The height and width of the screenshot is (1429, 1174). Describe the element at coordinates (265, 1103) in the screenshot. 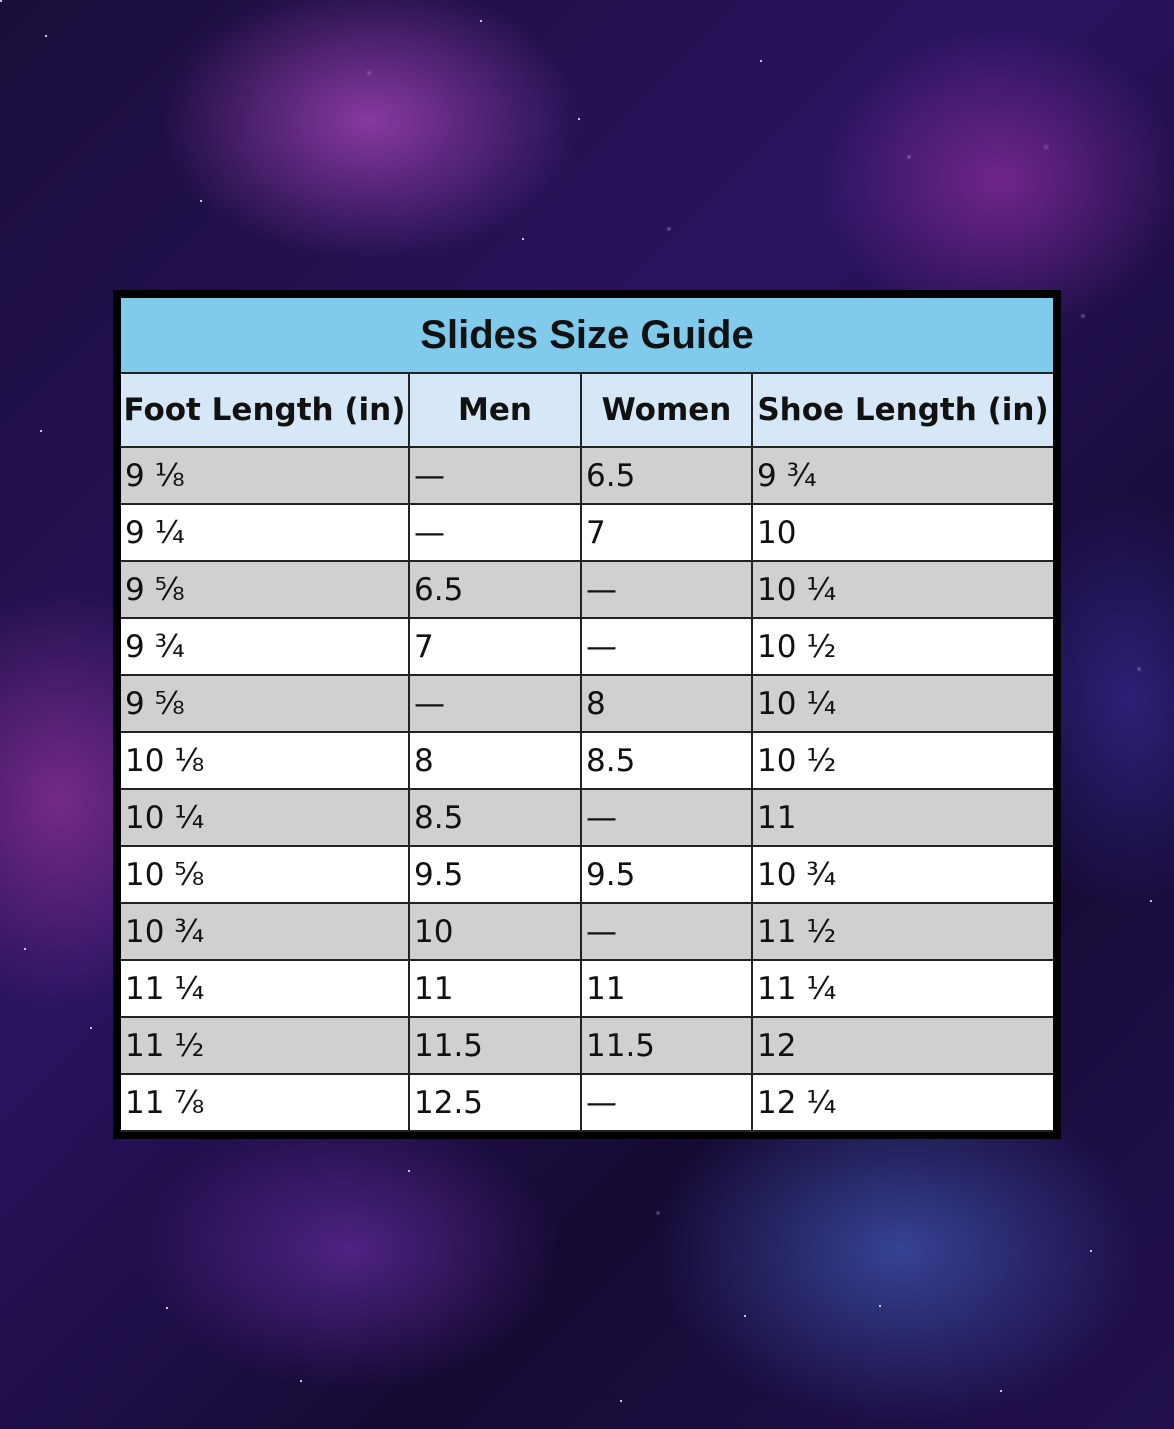

I see `foot-length-cell: 11 ⅞` at that location.